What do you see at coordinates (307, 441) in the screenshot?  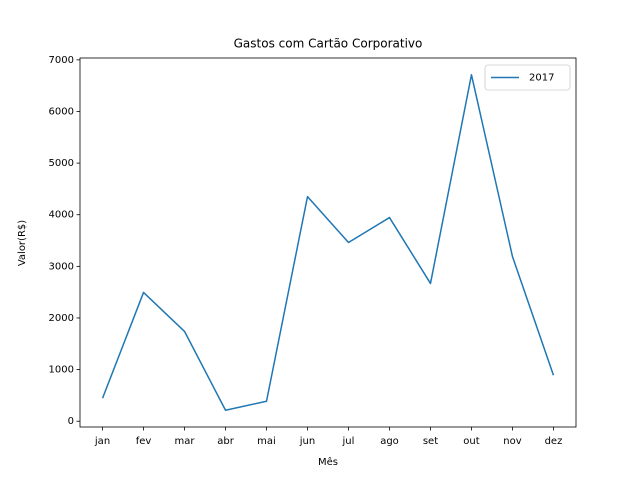 I see `x-tick-label: jun` at bounding box center [307, 441].